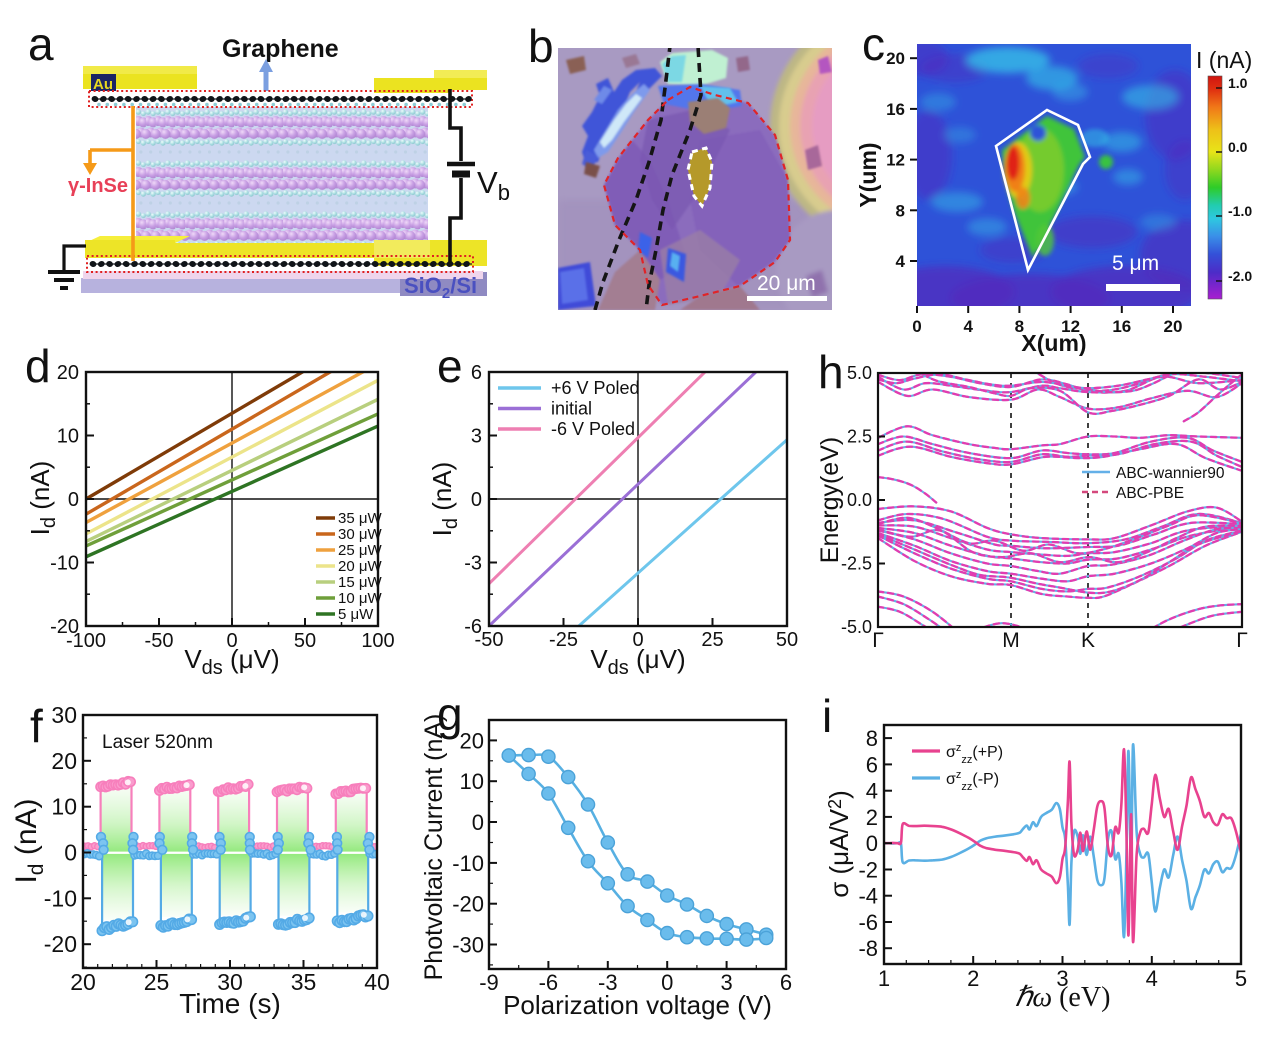 This screenshot has height=1041, width=1269. What do you see at coordinates (360, 598) in the screenshot?
I see `svg-text: 10 μW` at bounding box center [360, 598].